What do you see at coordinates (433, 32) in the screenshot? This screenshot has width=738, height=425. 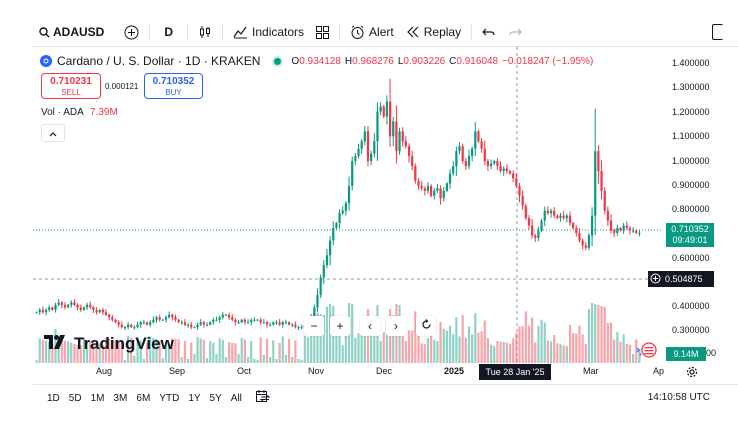 I see `replay-button: Replay` at bounding box center [433, 32].